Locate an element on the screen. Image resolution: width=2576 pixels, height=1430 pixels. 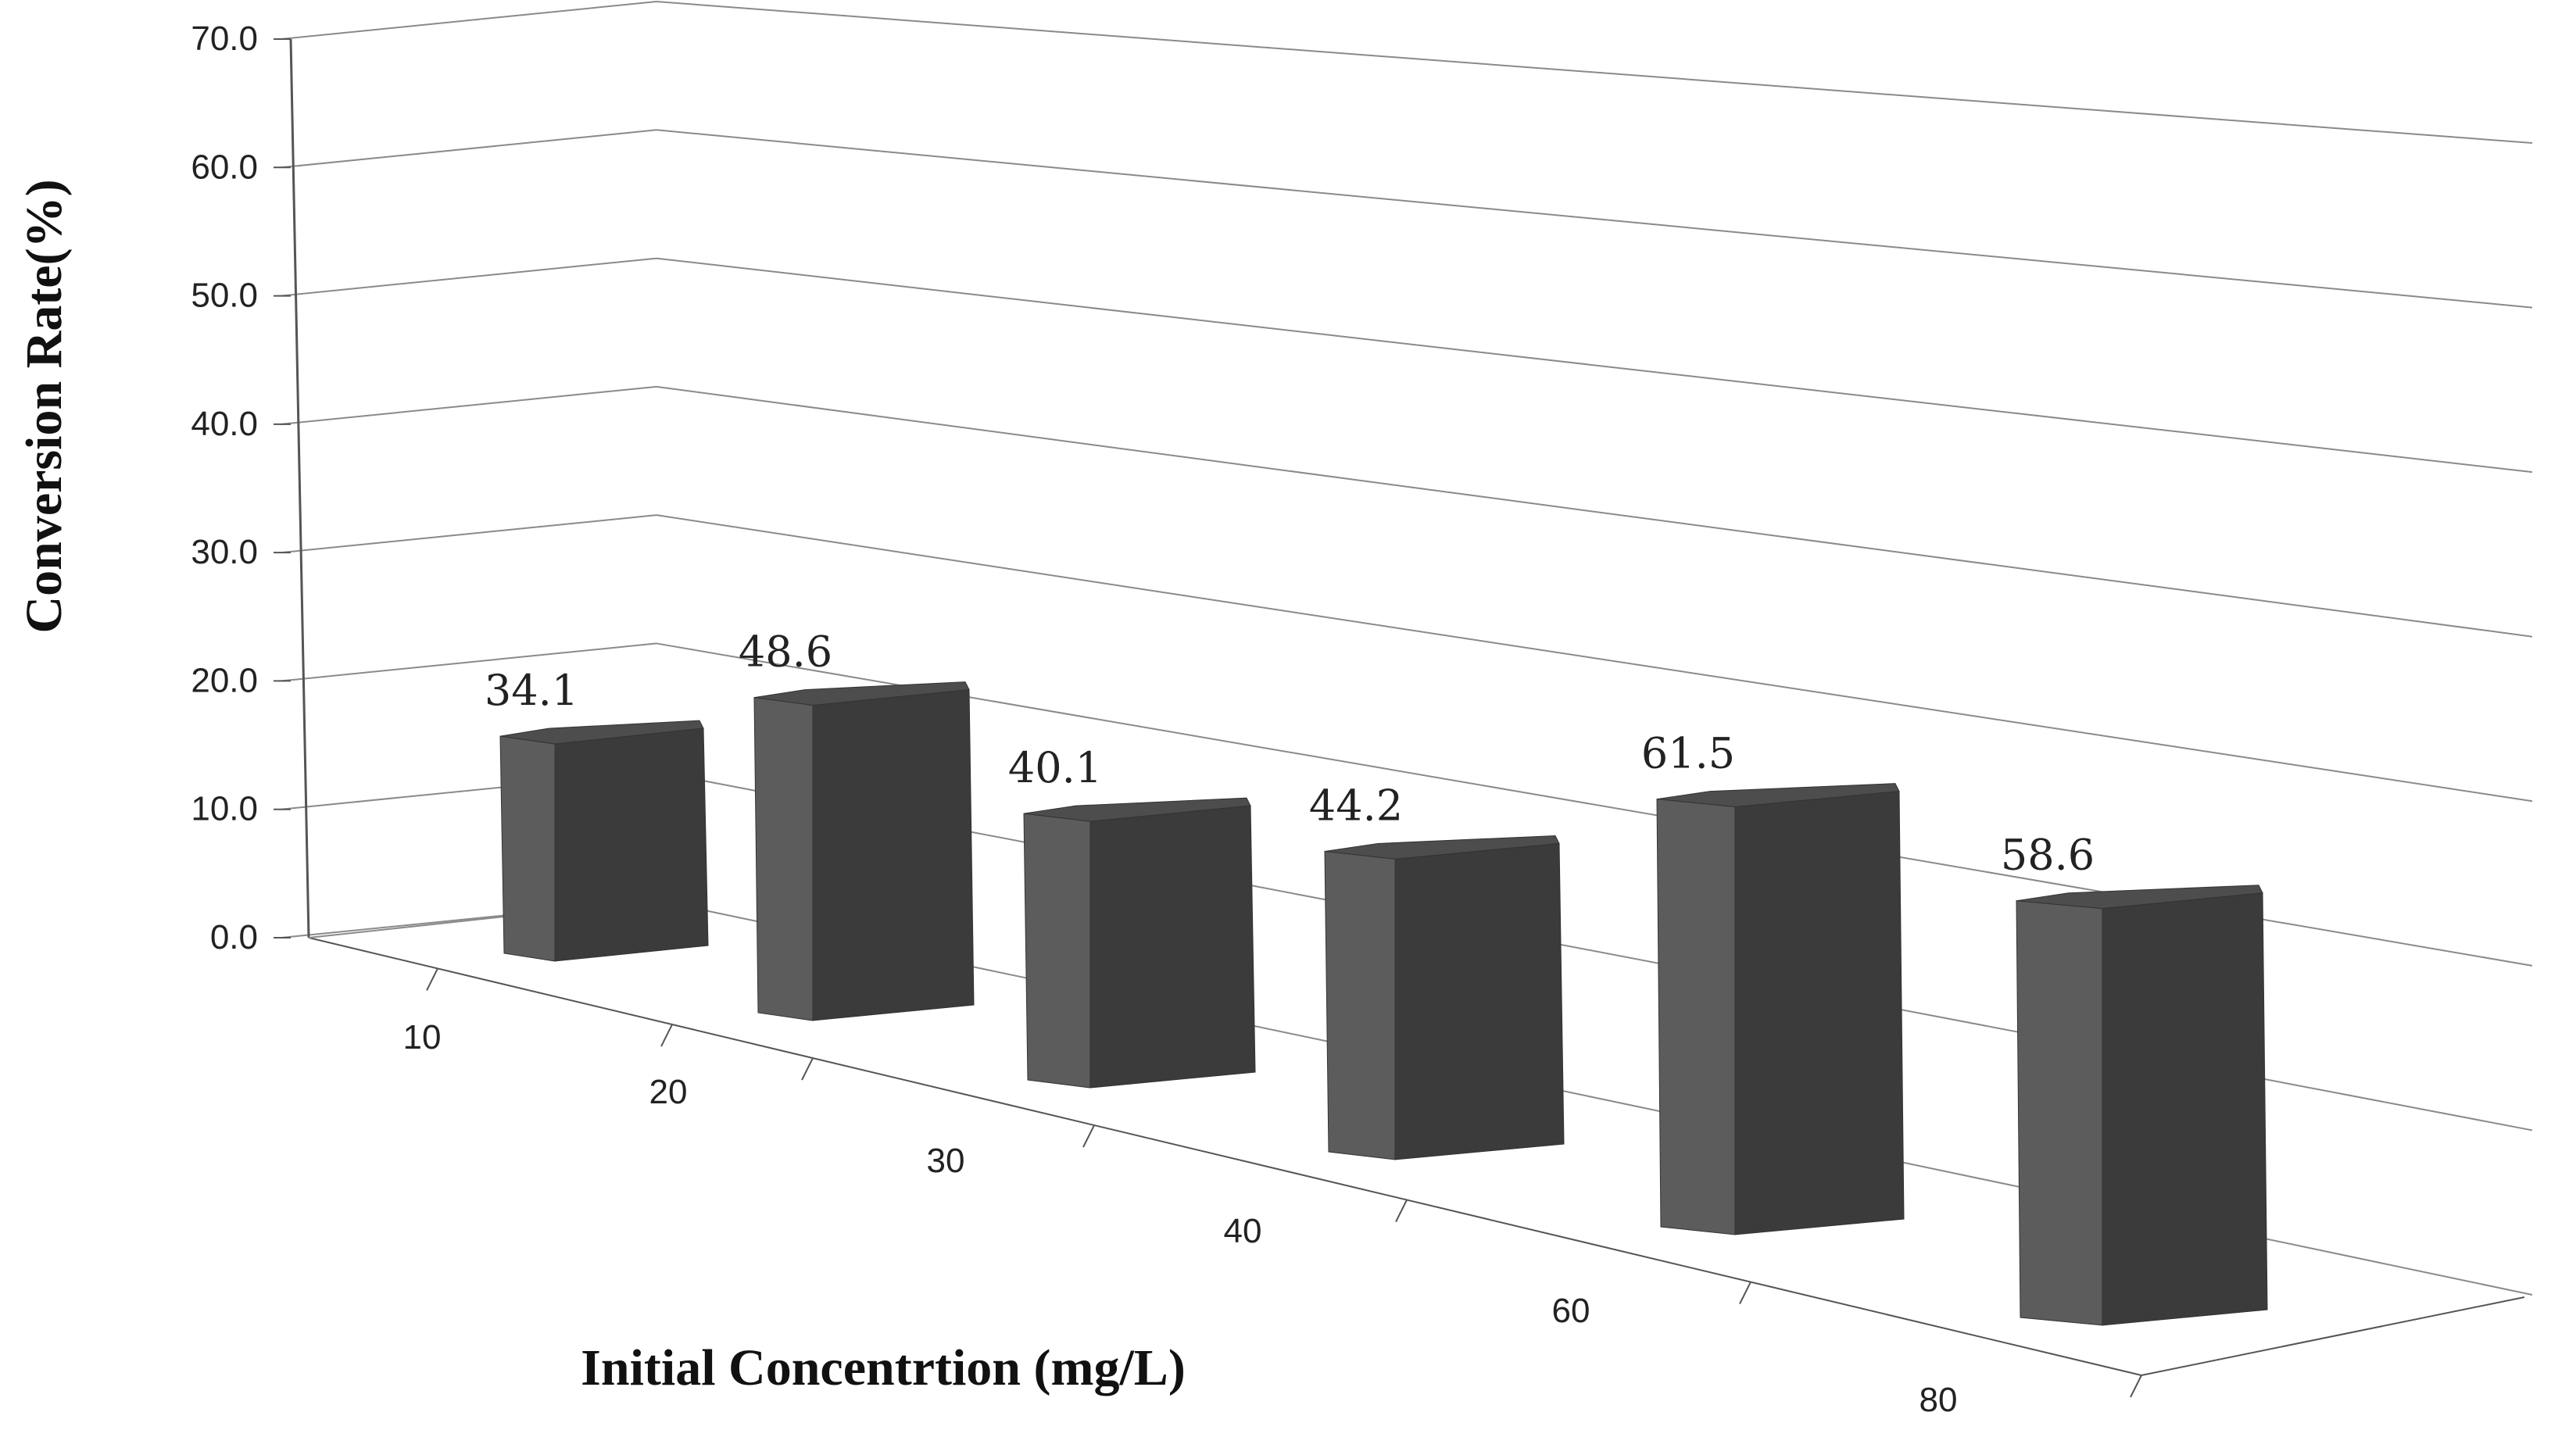
data-label-60: 61.5 is located at coordinates (1688, 753).